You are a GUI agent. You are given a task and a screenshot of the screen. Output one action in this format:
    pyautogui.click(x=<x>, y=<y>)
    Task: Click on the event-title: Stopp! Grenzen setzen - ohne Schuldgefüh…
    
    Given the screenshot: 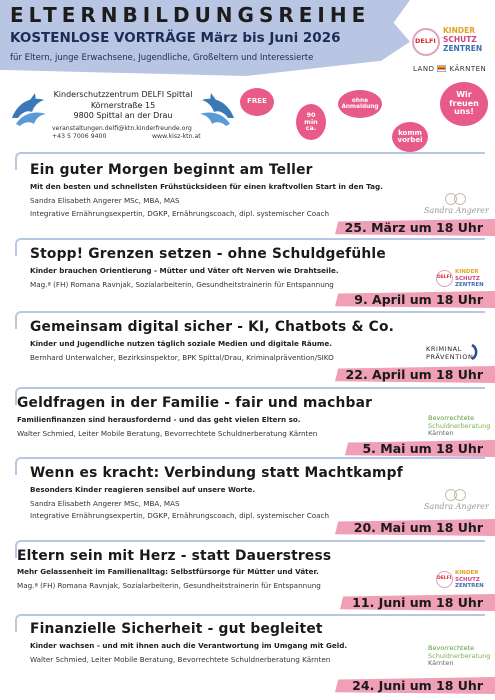 What is the action you would take?
    pyautogui.click(x=208, y=254)
    